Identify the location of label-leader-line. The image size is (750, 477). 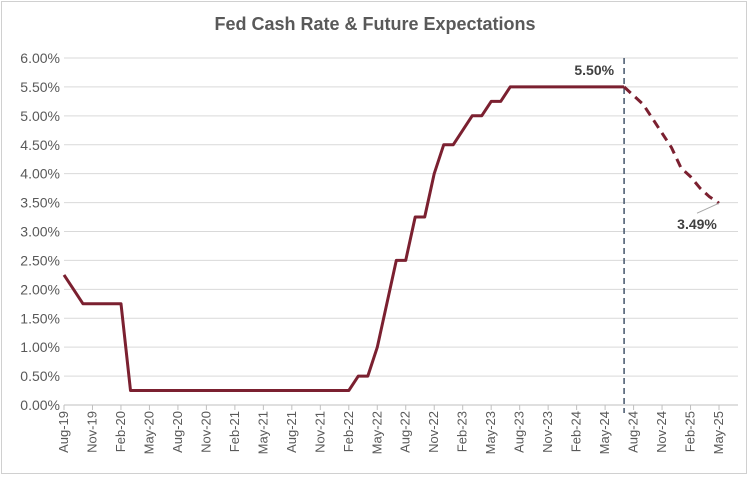
(708, 208).